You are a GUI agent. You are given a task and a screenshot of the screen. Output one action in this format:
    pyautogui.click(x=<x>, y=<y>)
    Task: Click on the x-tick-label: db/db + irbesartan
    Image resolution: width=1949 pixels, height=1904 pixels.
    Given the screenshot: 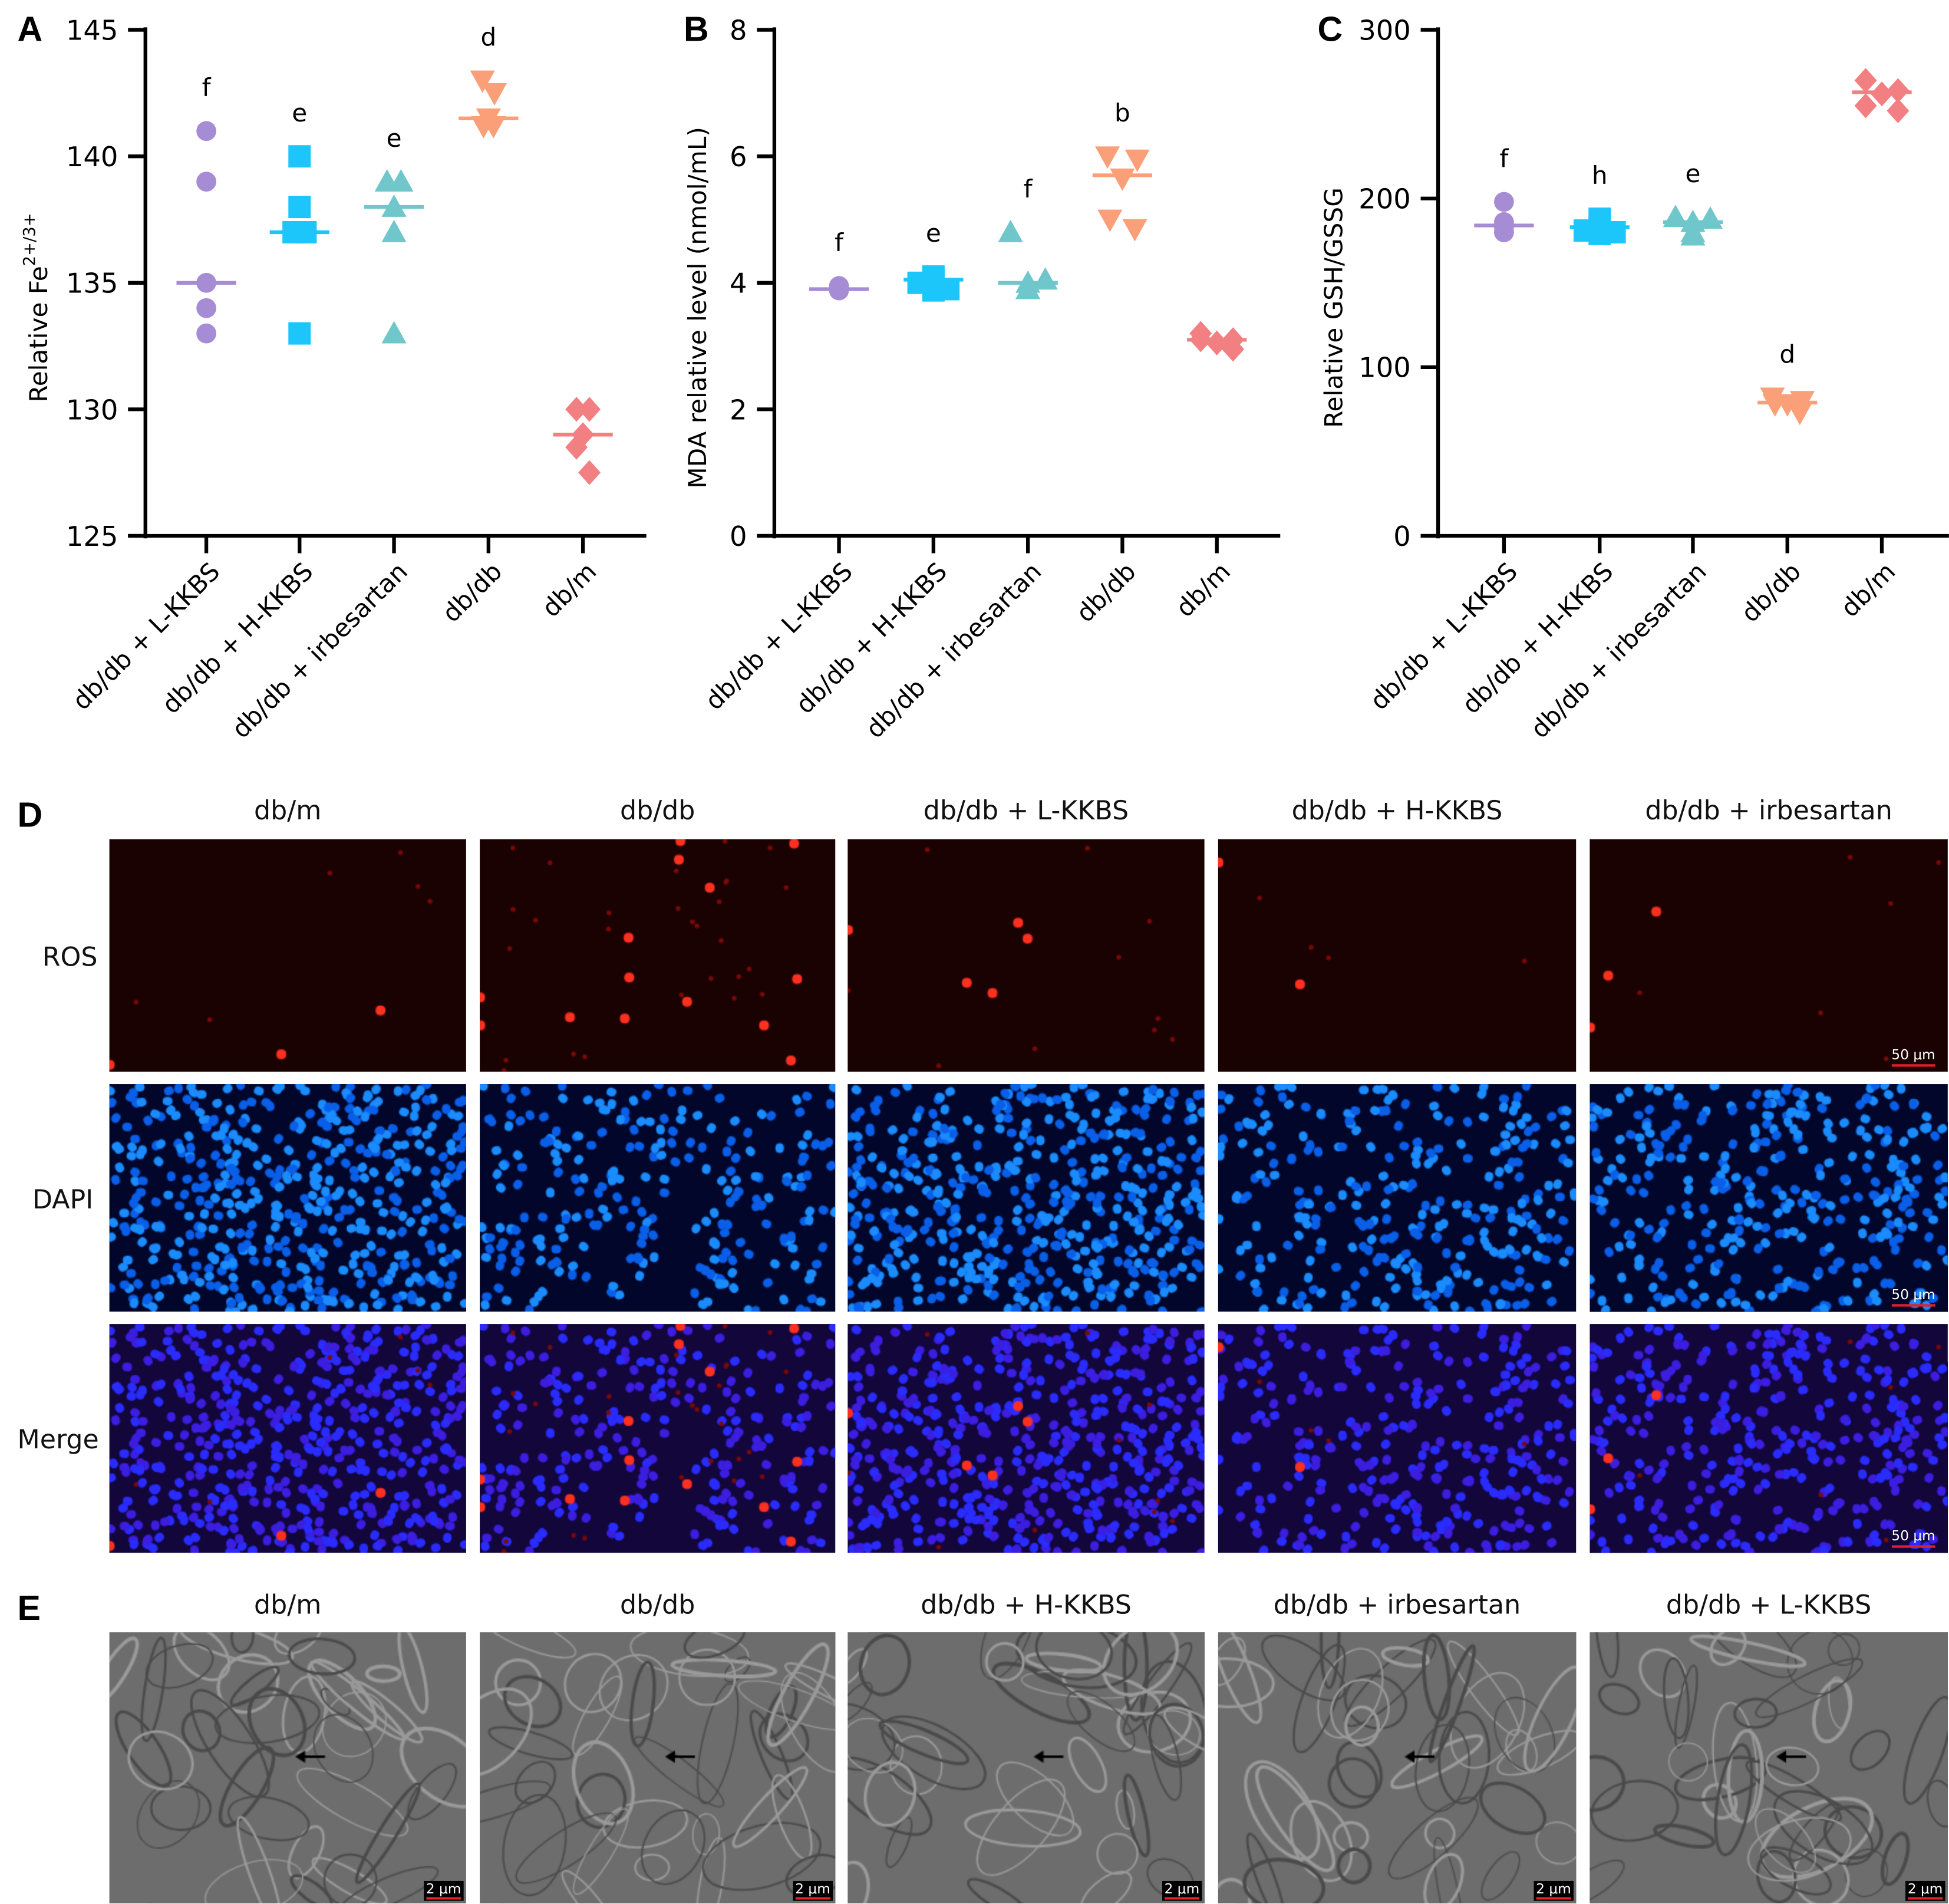 What is the action you would take?
    pyautogui.click(x=1618, y=650)
    